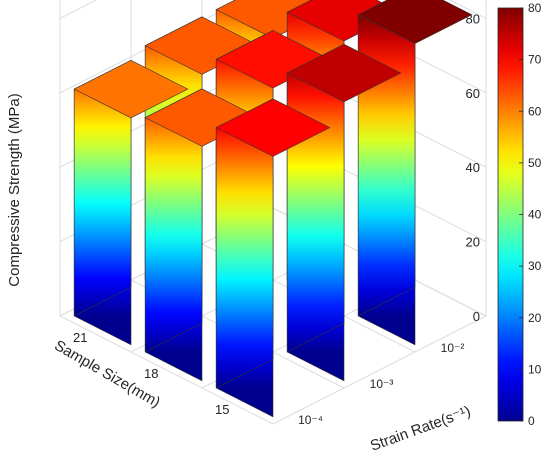 This screenshot has width=550, height=451. I want to click on colorbar-tick-label: 80, so click(535, 8).